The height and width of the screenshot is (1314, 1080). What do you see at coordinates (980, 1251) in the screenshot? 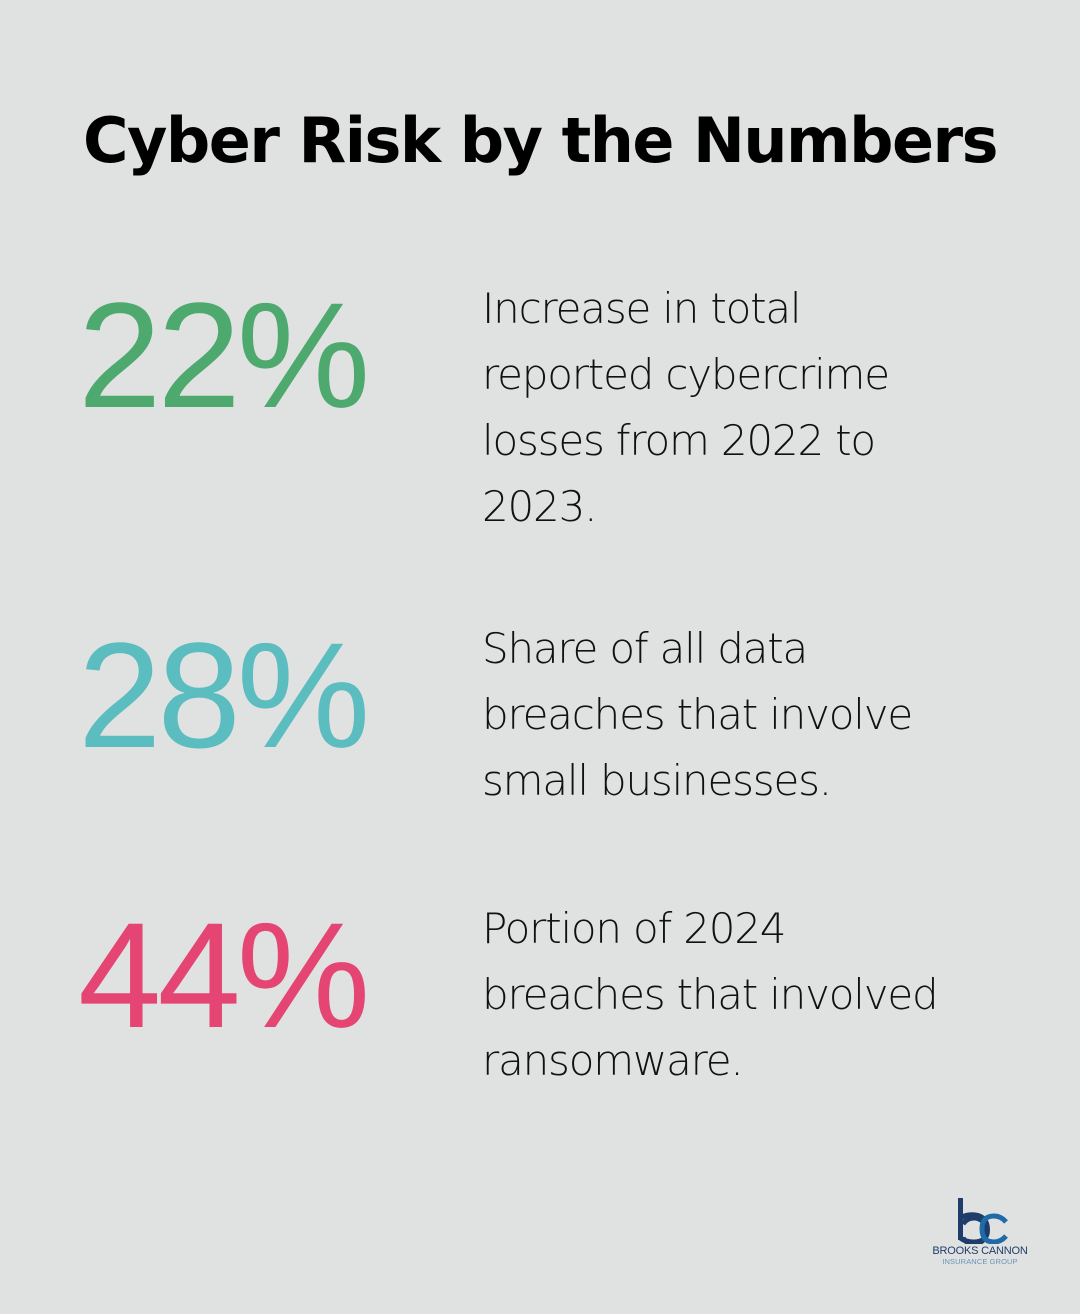
I see `logo-company-name: BROOKS CANNON` at bounding box center [980, 1251].